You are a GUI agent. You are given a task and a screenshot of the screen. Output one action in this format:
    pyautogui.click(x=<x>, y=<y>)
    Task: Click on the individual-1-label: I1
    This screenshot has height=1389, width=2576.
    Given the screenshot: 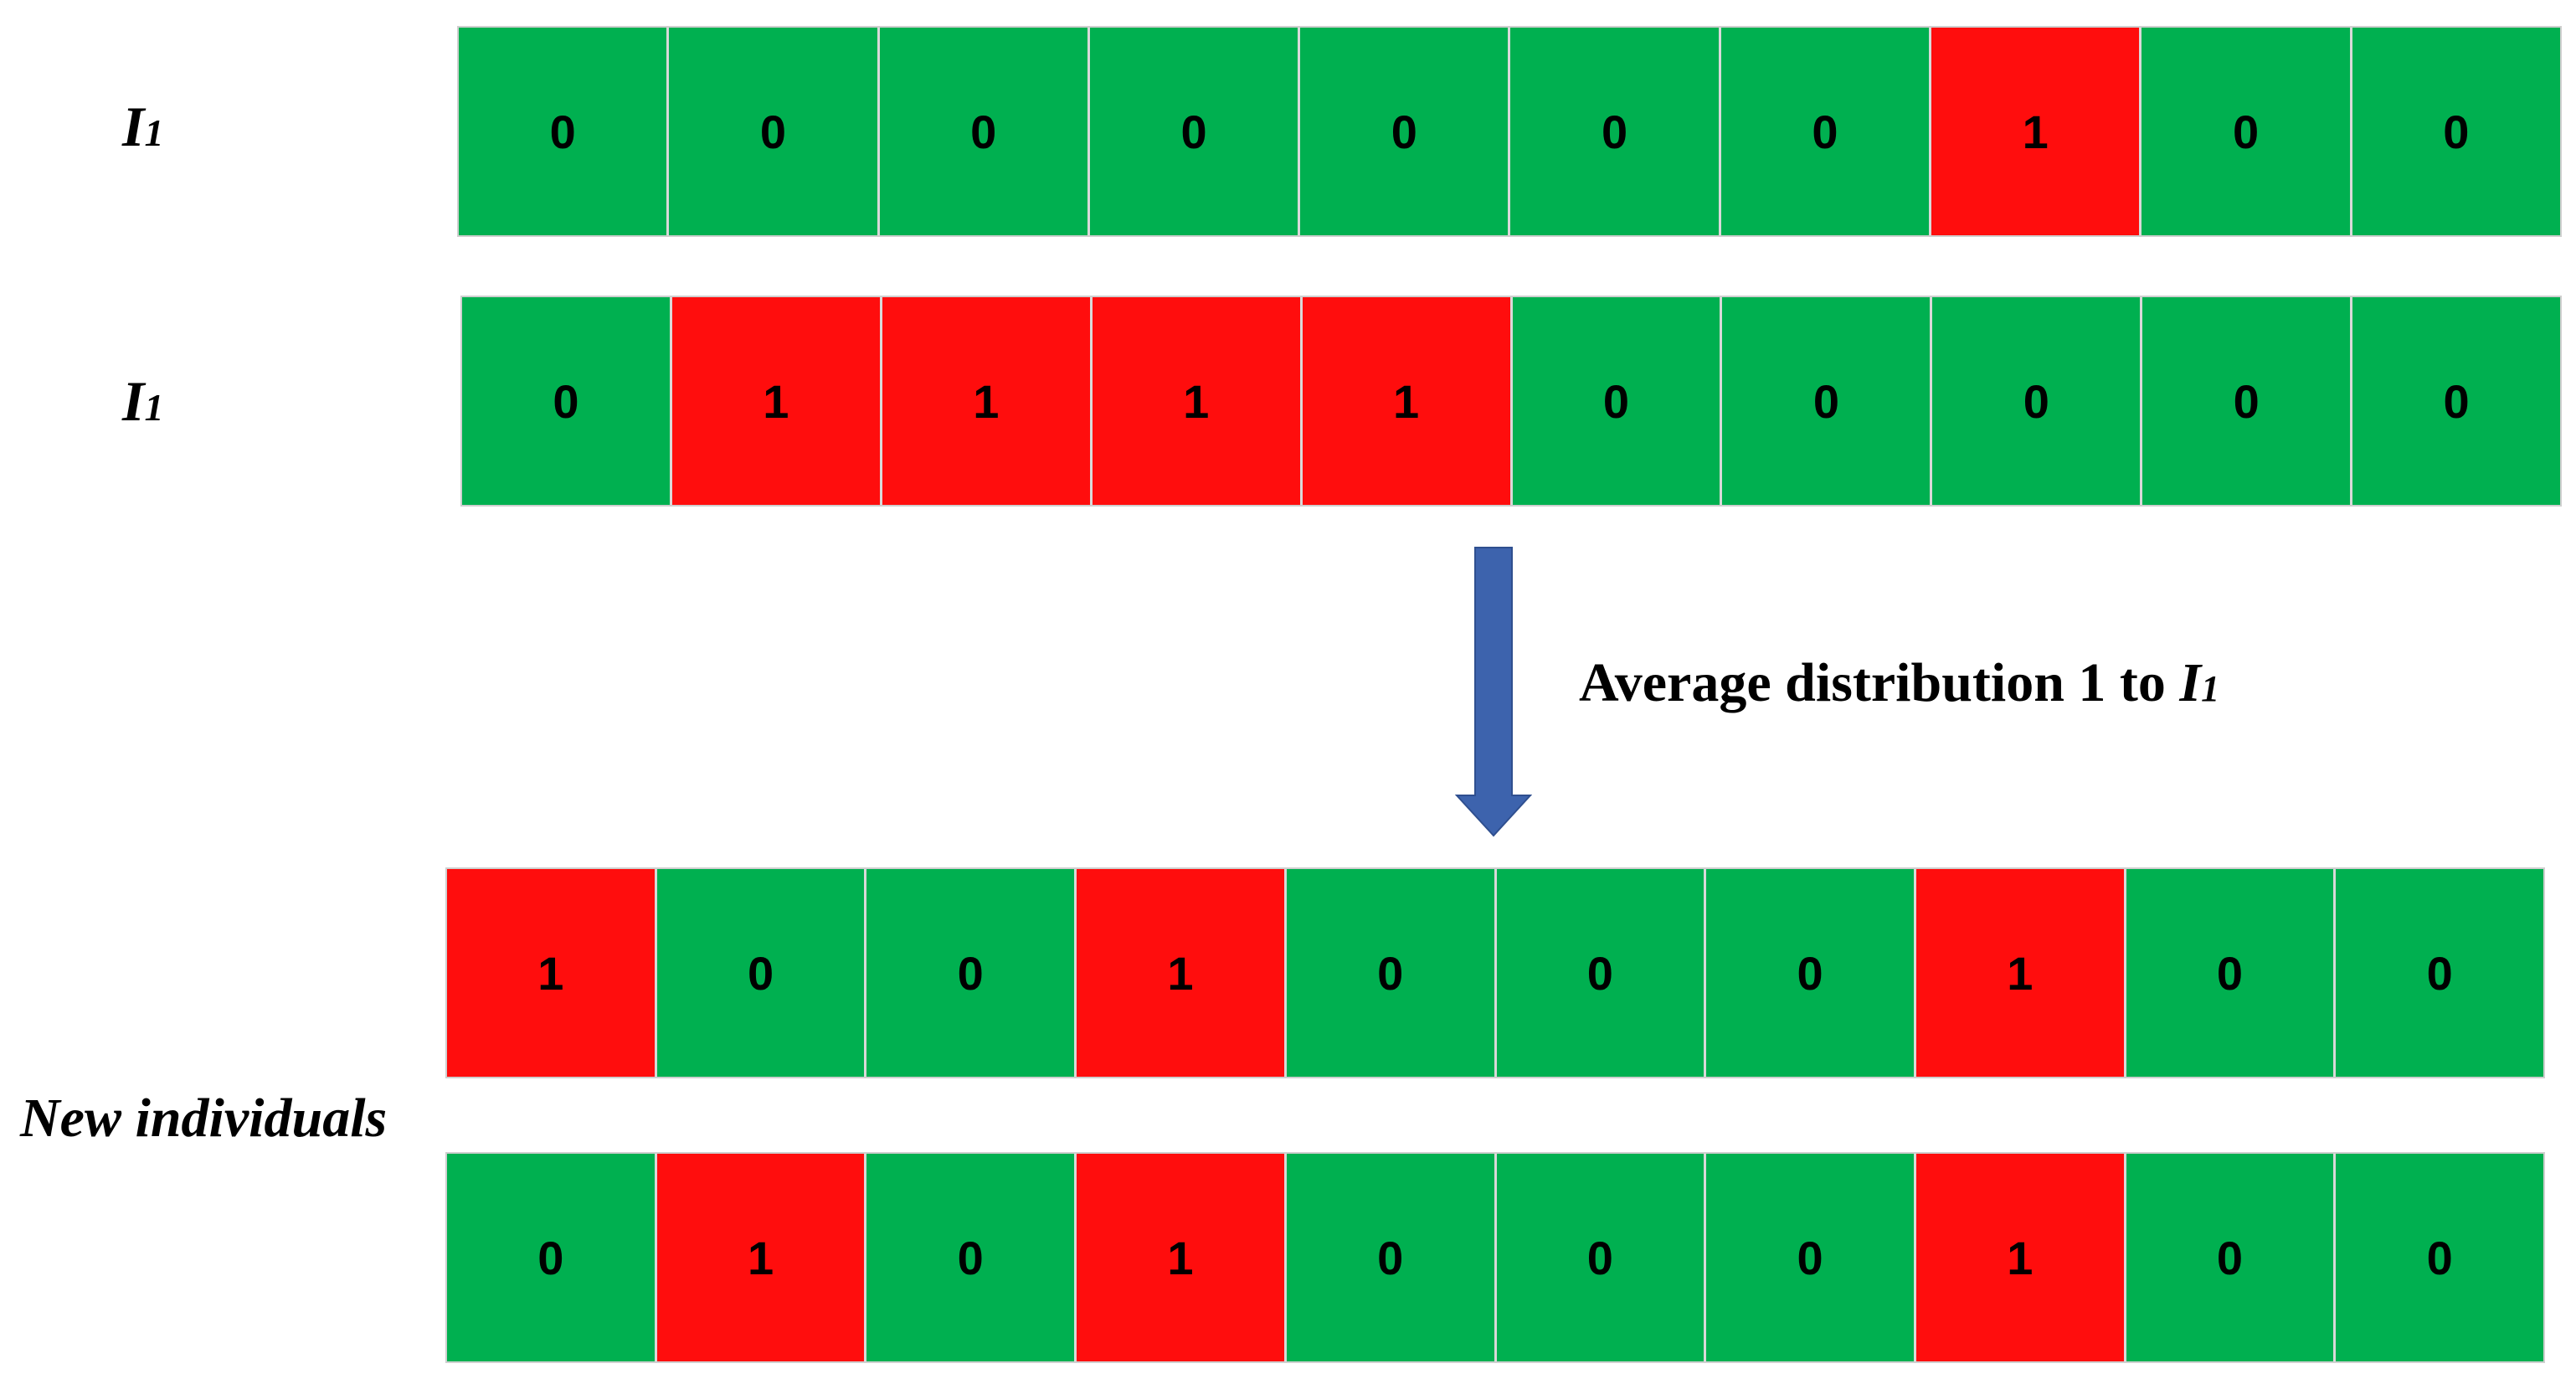 What is the action you would take?
    pyautogui.click(x=142, y=127)
    